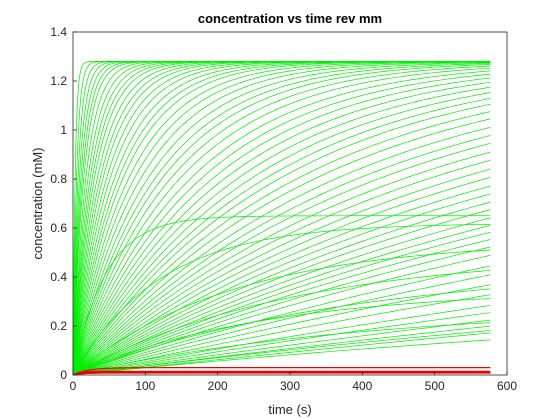 This screenshot has height=420, width=560. I want to click on y-tick-label: 1.4, so click(58, 32).